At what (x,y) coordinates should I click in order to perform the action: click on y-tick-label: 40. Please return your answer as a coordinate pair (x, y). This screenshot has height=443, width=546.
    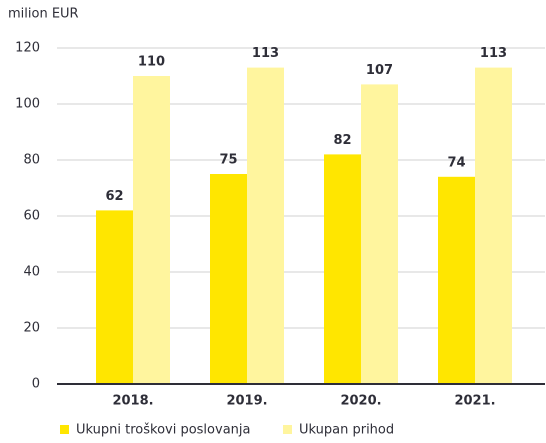
    Looking at the image, I should click on (31, 272).